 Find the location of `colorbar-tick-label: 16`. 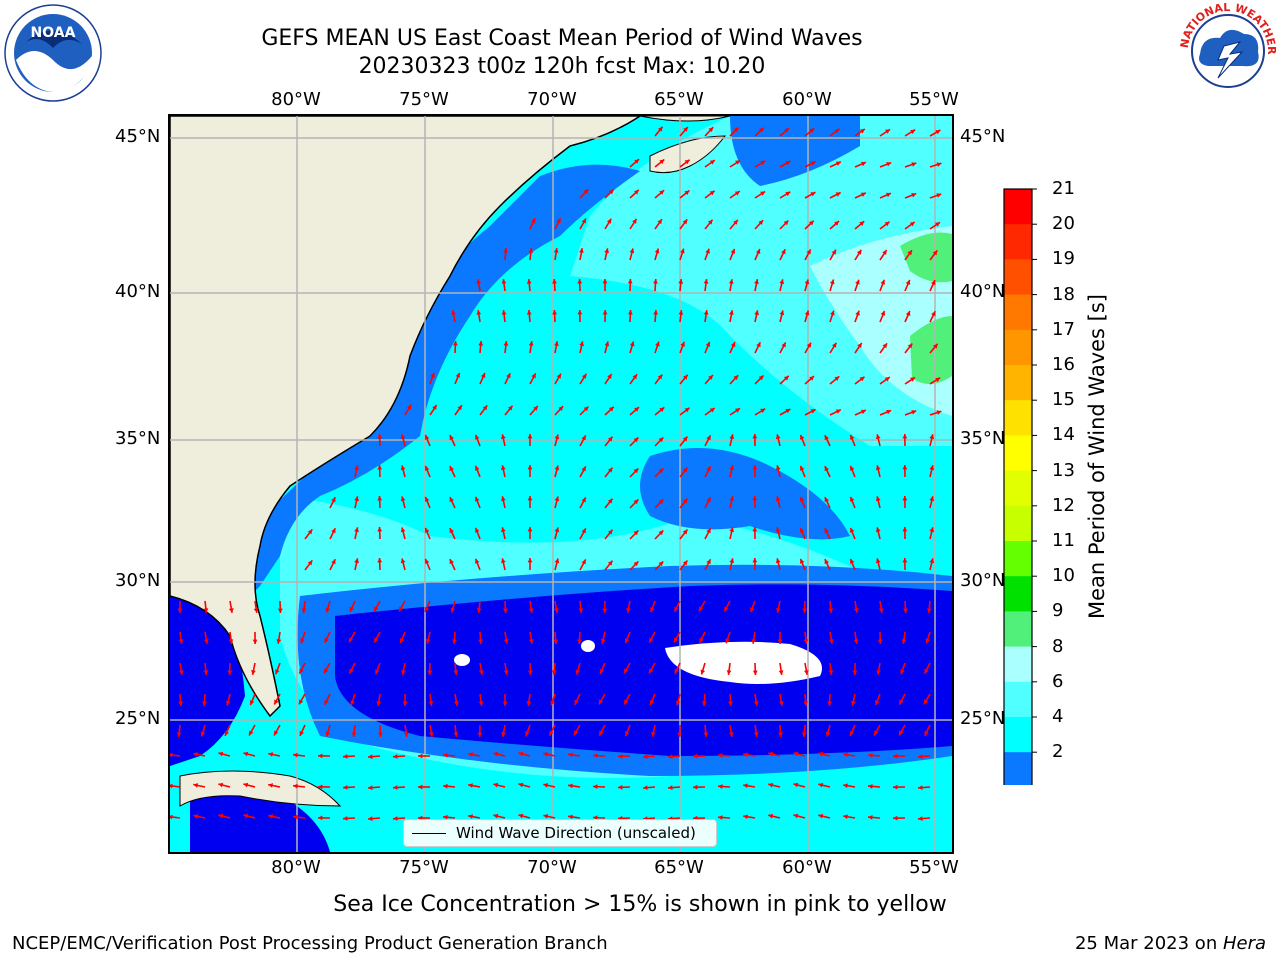

colorbar-tick-label: 16 is located at coordinates (1063, 364).